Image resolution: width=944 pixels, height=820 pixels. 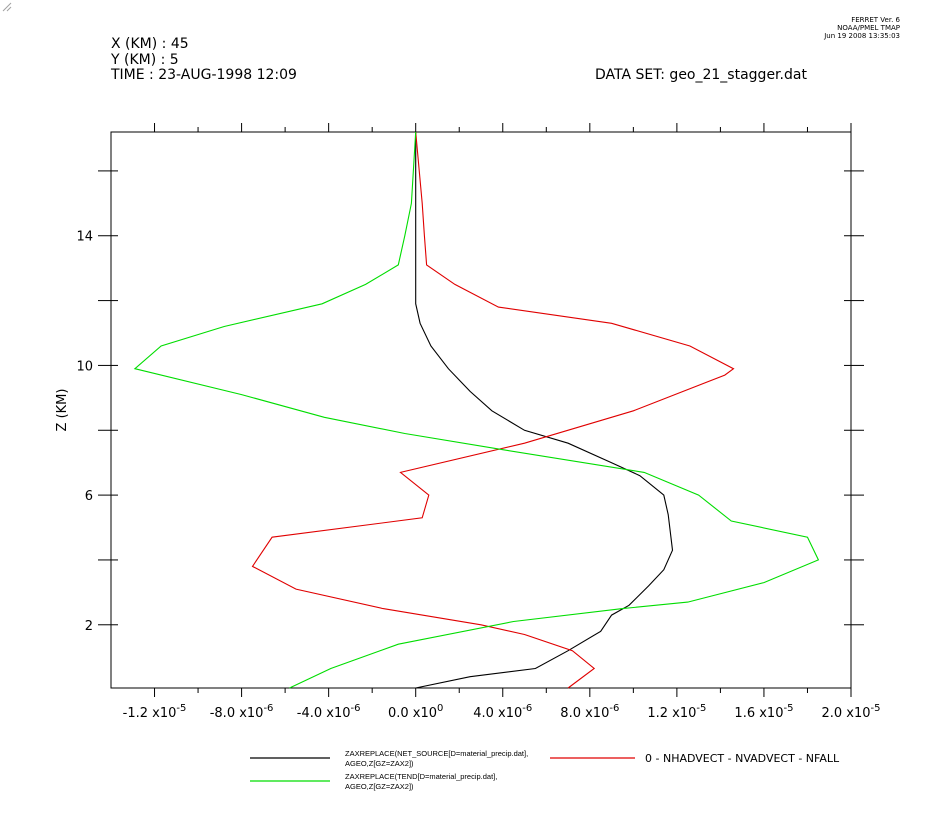 I want to click on y-tick-label: 2, so click(x=89, y=626).